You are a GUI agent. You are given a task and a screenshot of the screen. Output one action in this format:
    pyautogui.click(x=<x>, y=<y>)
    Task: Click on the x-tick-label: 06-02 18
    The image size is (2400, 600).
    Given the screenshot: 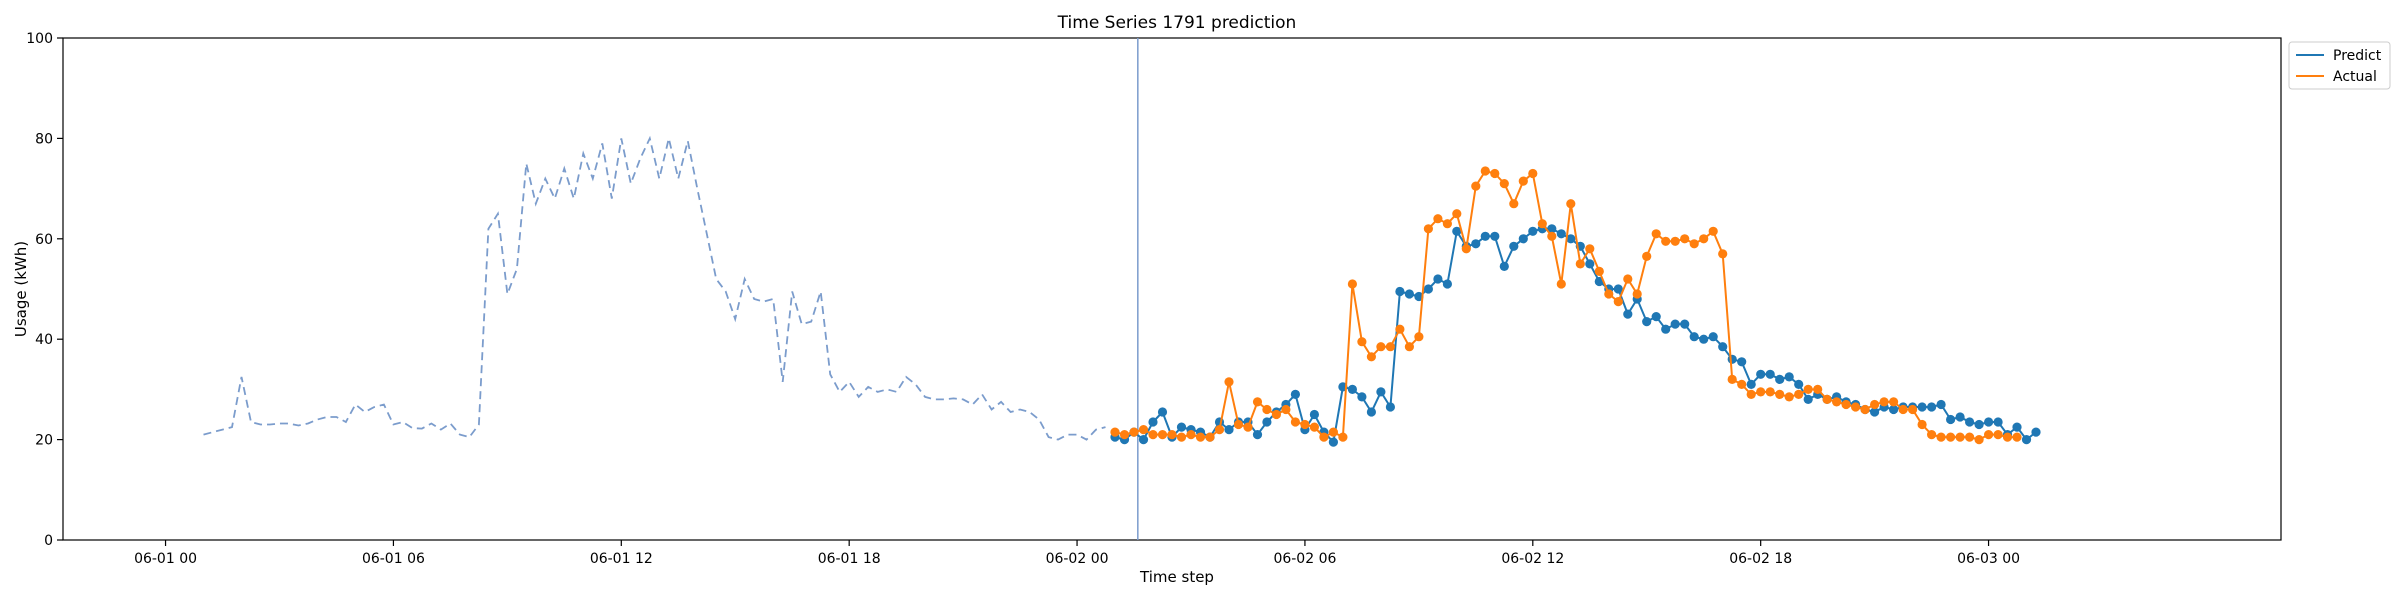 What is the action you would take?
    pyautogui.click(x=1760, y=559)
    